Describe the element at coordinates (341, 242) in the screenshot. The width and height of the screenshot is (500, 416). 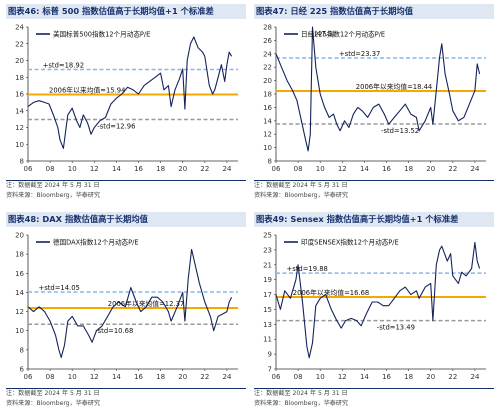
I see `legend: 印度SENSEX指数12个月动态P/E` at that location.